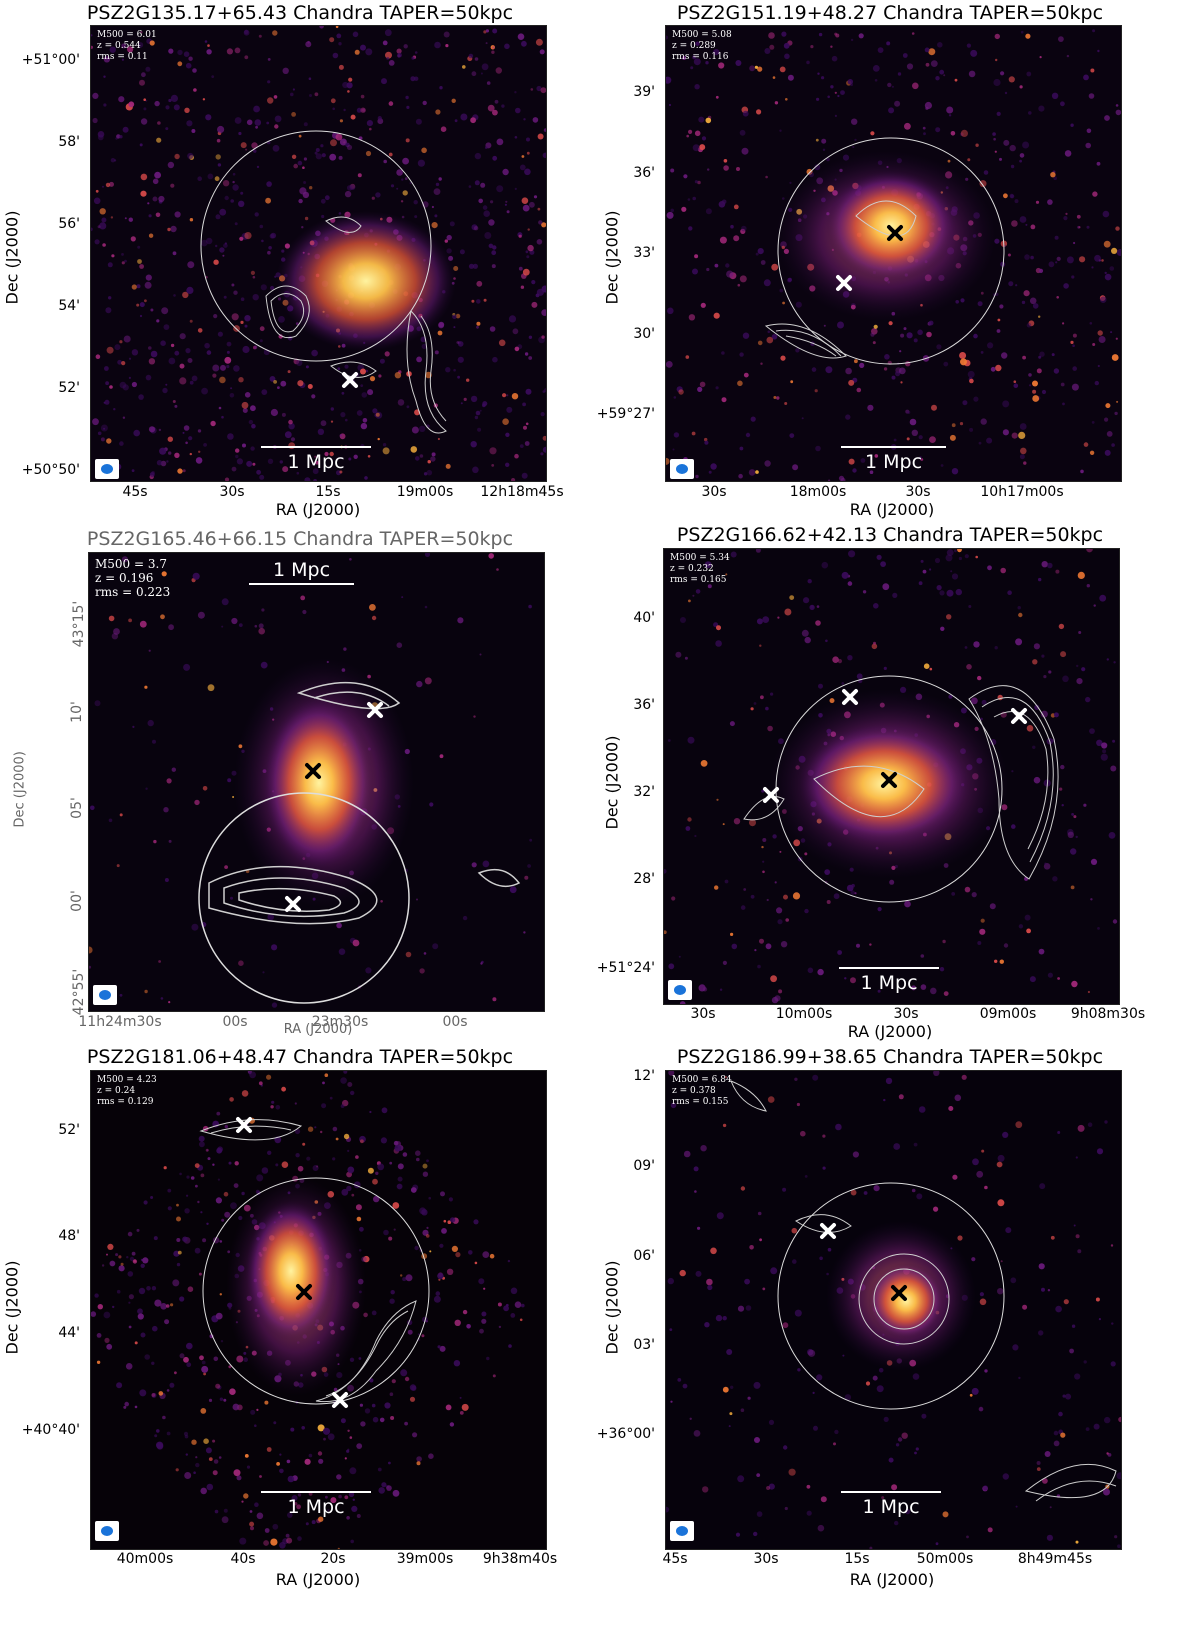 The image size is (1200, 1636). Describe the element at coordinates (76, 901) in the screenshot. I see `y-tick: 00'` at that location.